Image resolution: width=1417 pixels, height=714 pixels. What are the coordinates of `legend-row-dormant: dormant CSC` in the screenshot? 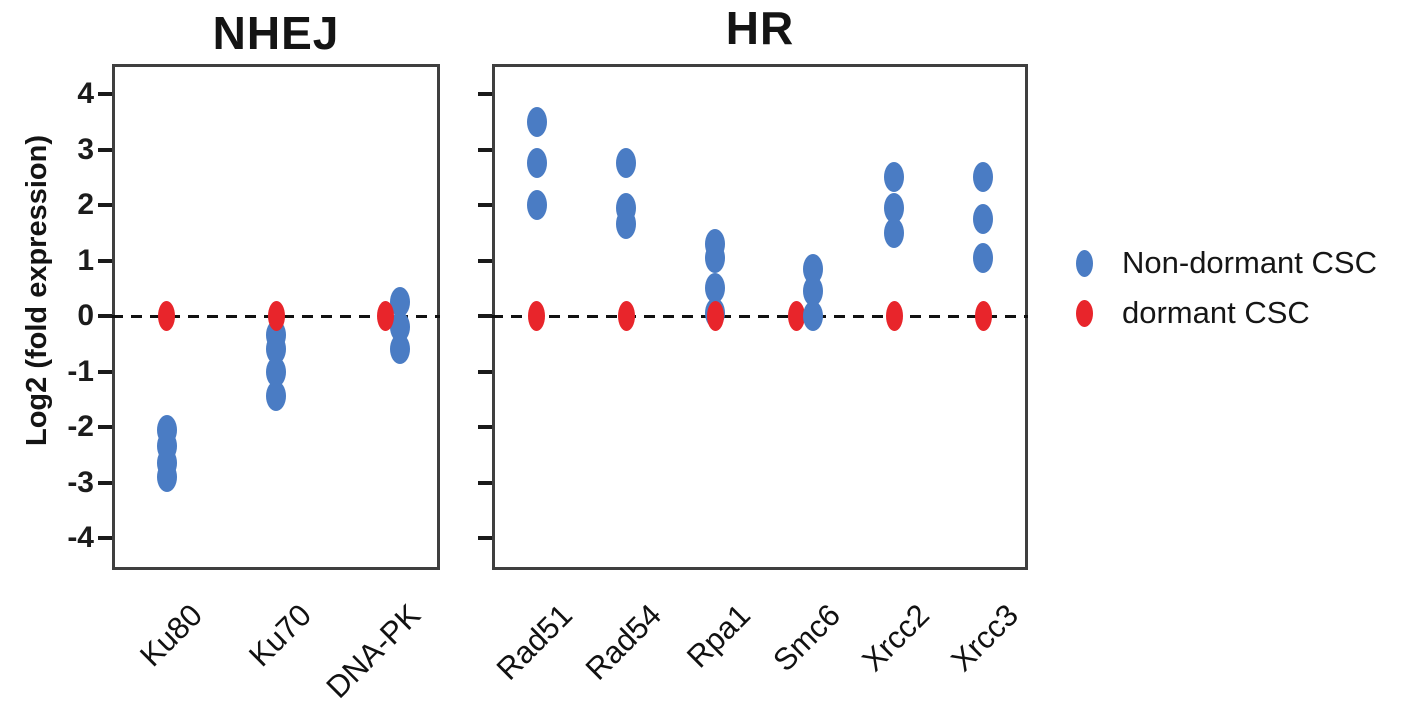 It's located at (1216, 313).